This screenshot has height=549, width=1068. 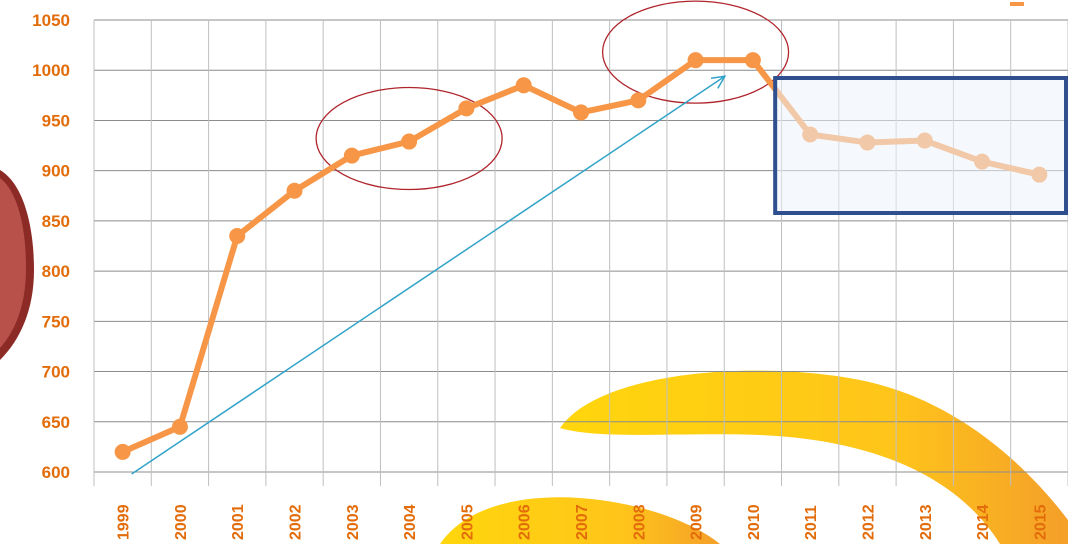 I want to click on x-tick-label: 2007, so click(x=582, y=522).